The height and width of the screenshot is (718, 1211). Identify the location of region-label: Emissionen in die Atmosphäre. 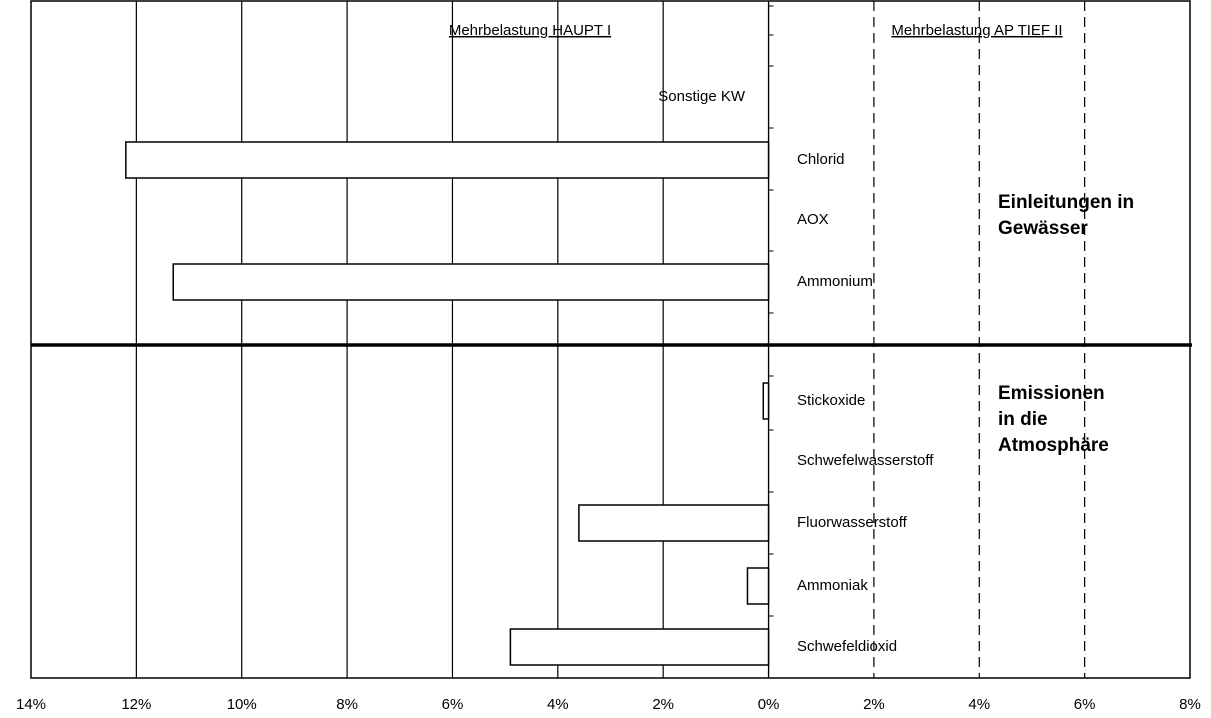
(1053, 419).